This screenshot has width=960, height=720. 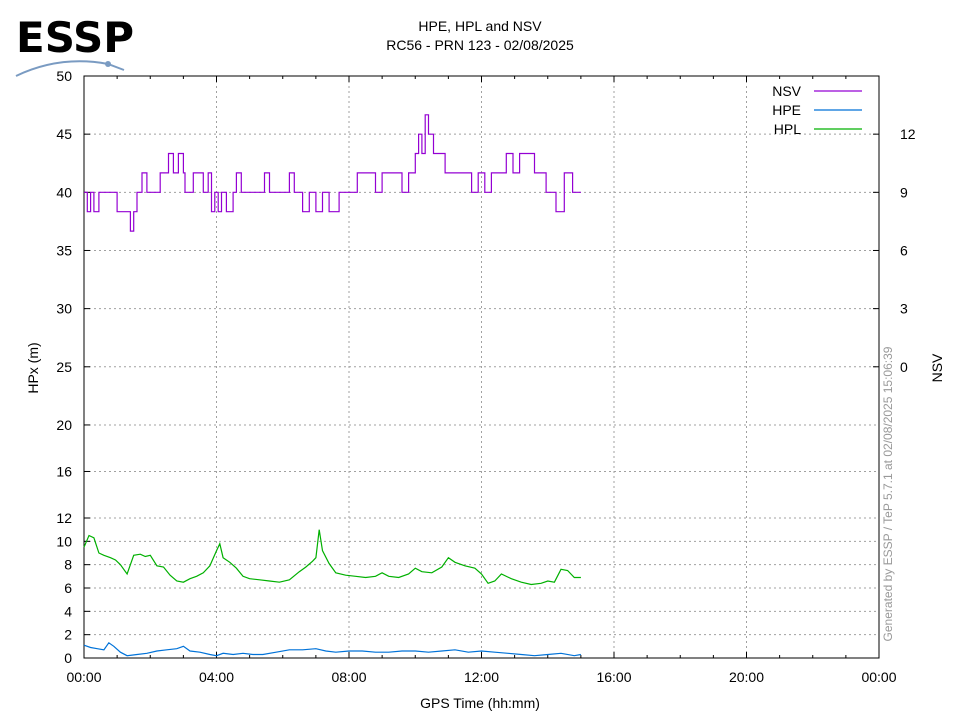 What do you see at coordinates (480, 26) in the screenshot?
I see `chart-title: HPE, HPL and NSV` at bounding box center [480, 26].